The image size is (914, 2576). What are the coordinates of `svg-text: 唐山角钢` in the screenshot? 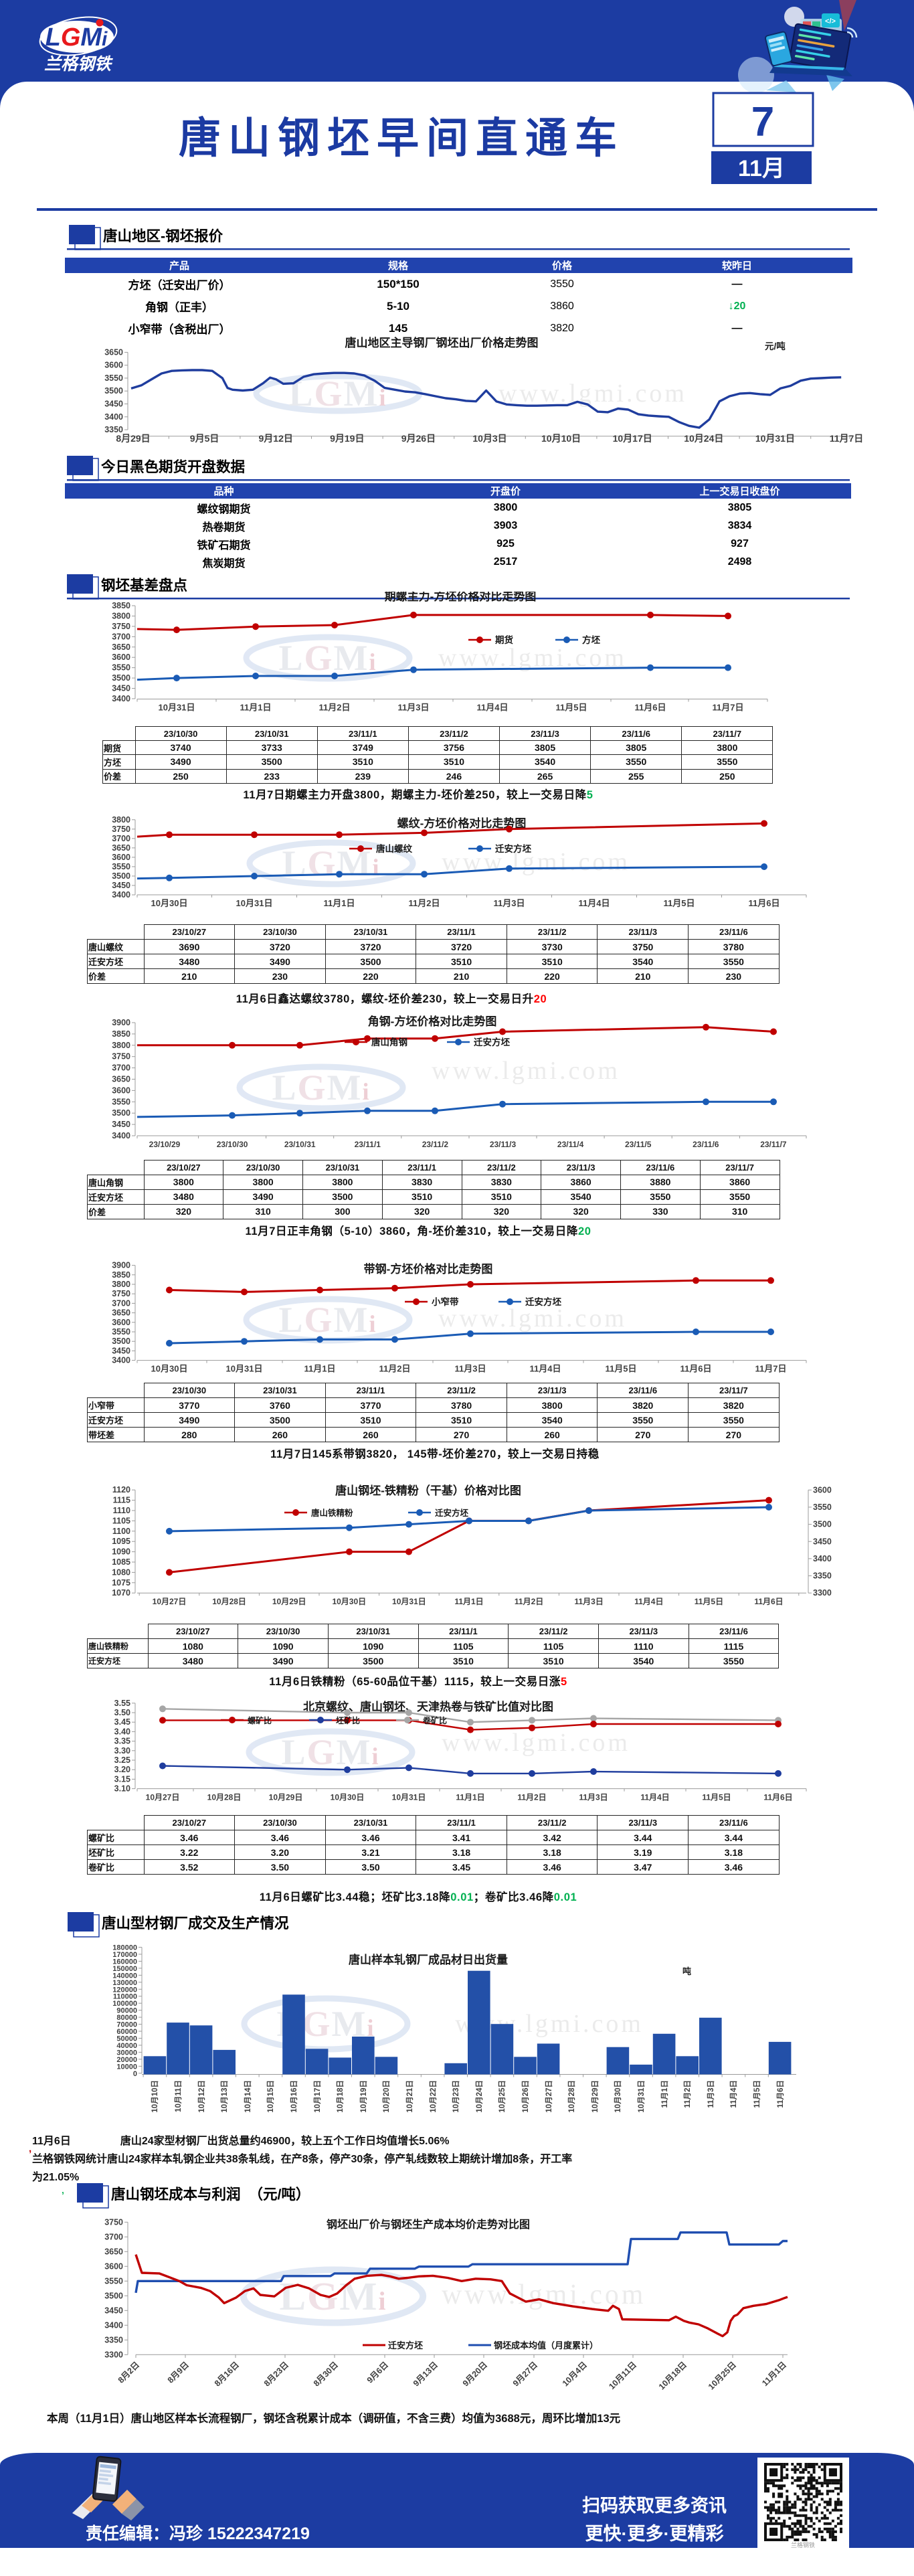 It's located at (389, 1042).